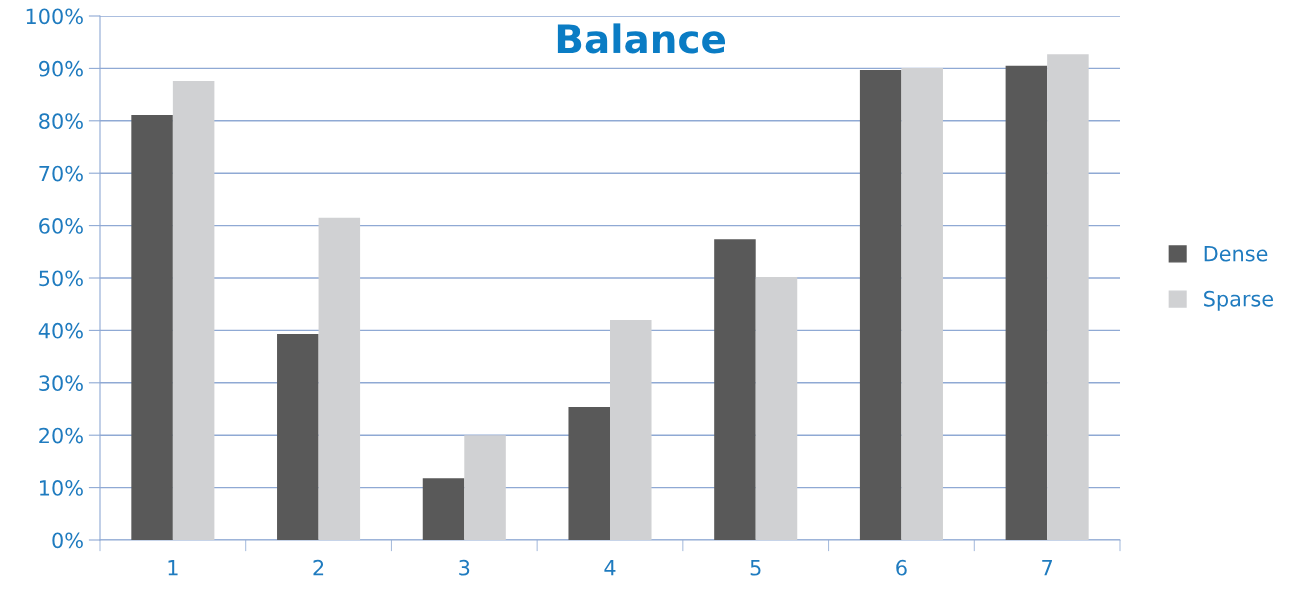 Image resolution: width=1298 pixels, height=599 pixels. I want to click on y-tick-label: 90%, so click(61, 68).